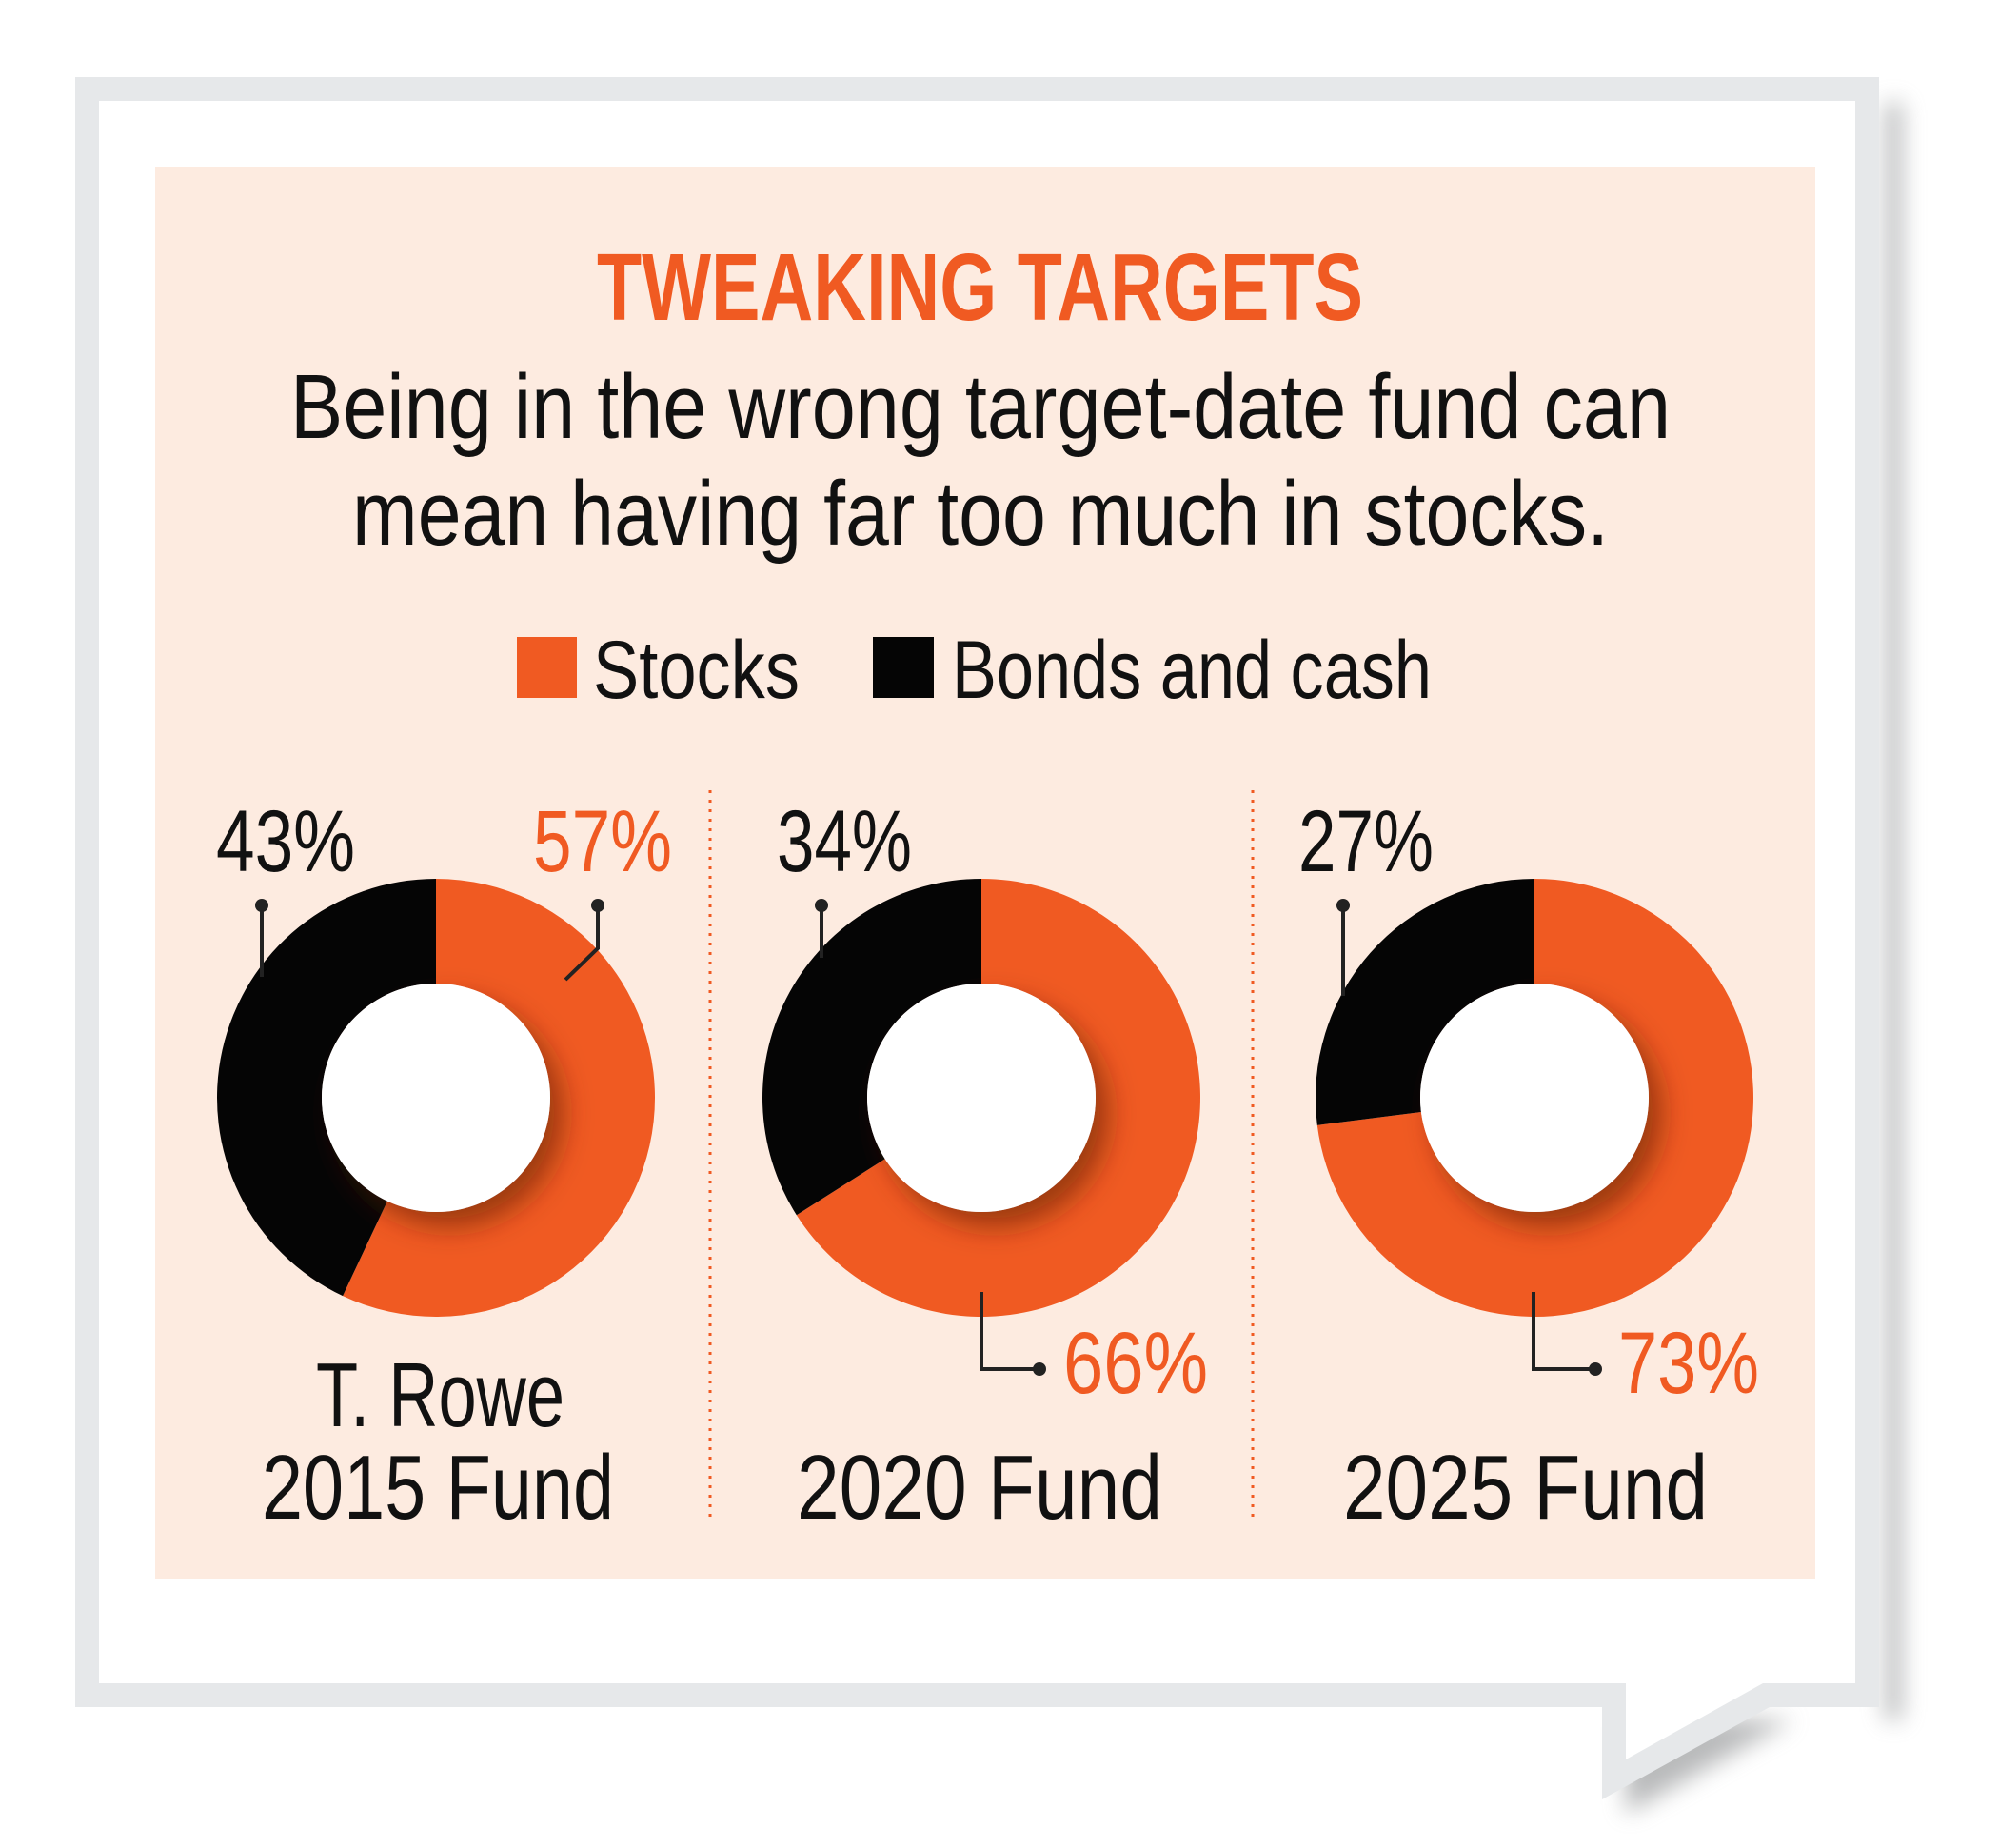  What do you see at coordinates (1192, 670) in the screenshot?
I see `legend-label-bonds: Bonds and cash` at bounding box center [1192, 670].